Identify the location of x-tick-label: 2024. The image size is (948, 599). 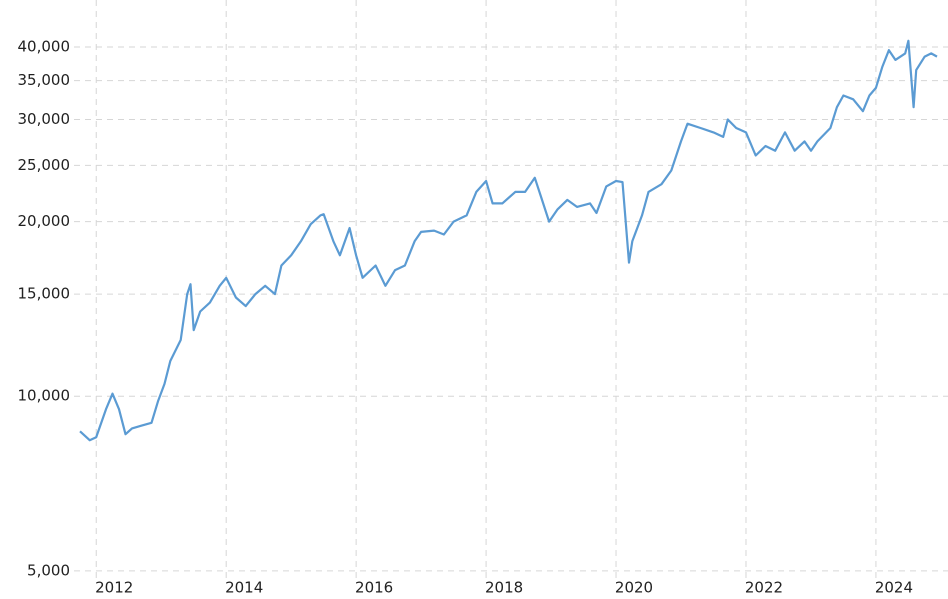
(894, 588).